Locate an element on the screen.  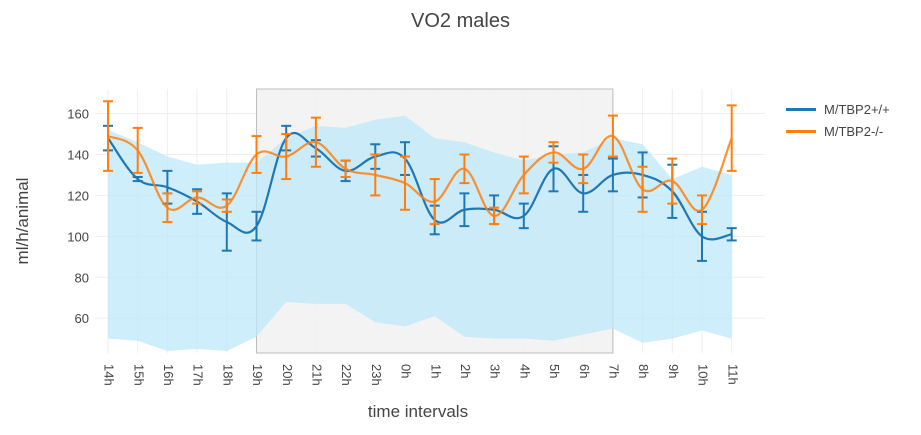
x-tick-label: 11h is located at coordinates (732, 374).